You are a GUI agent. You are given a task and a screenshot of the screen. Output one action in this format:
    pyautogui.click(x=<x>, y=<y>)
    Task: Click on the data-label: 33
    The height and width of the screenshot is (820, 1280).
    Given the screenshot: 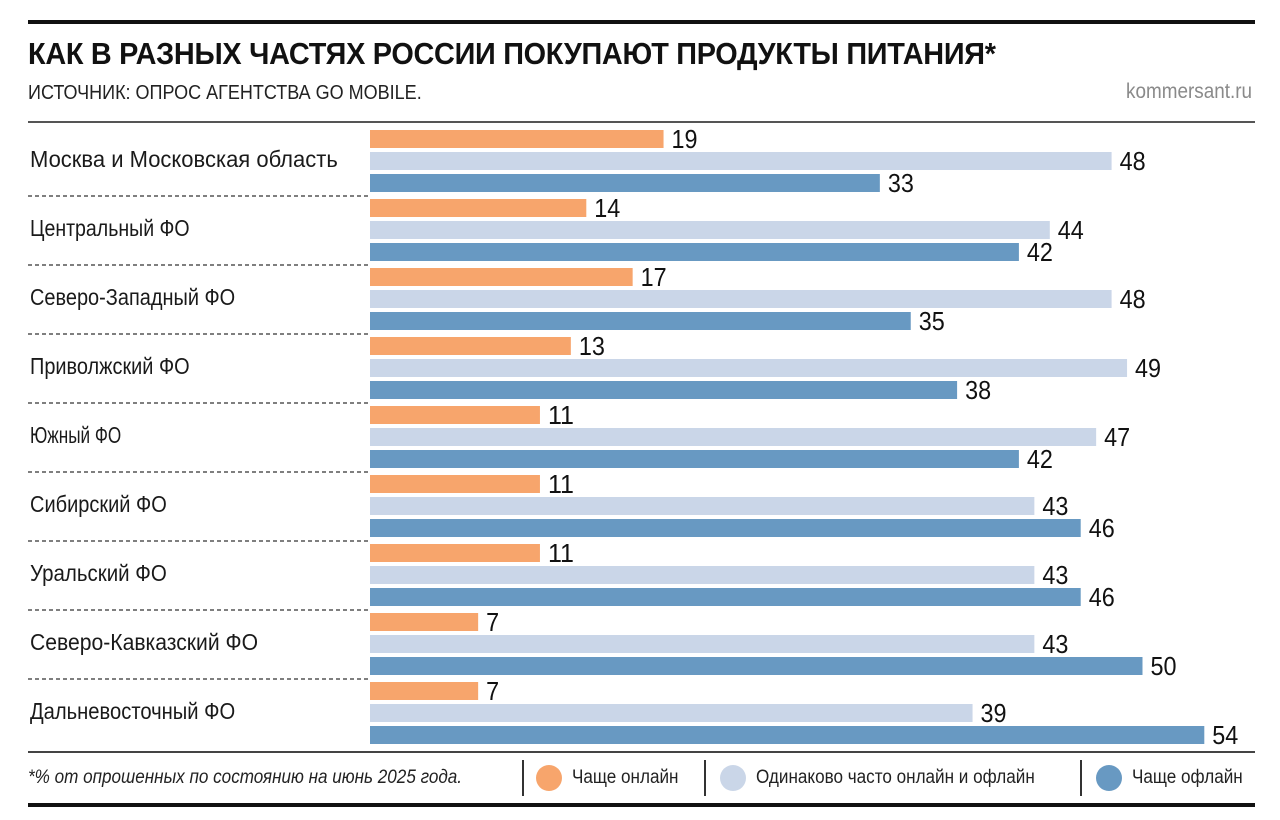 What is the action you would take?
    pyautogui.click(x=901, y=183)
    